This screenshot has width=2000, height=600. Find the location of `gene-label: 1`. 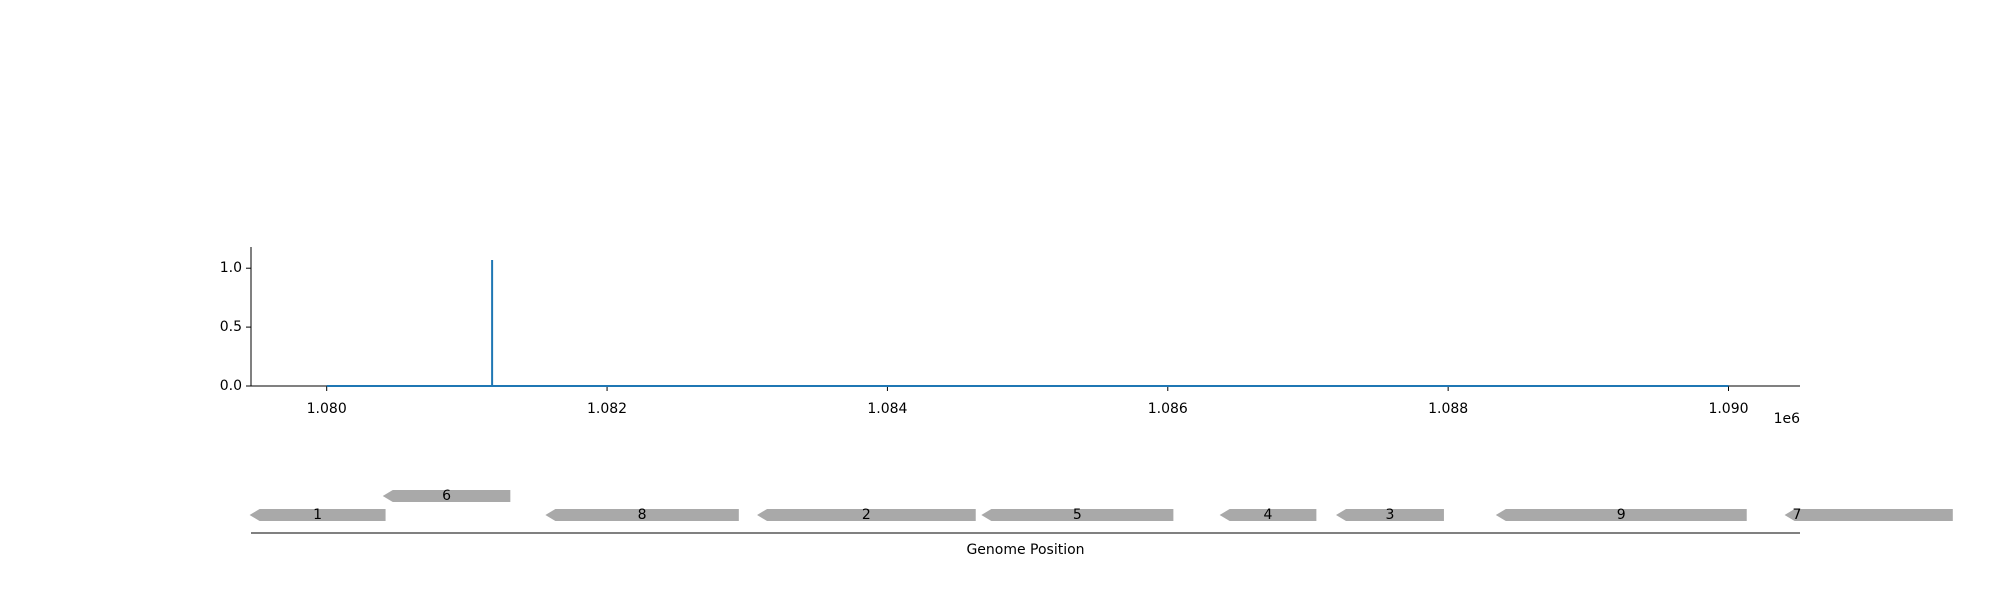

gene-label: 1 is located at coordinates (317, 515).